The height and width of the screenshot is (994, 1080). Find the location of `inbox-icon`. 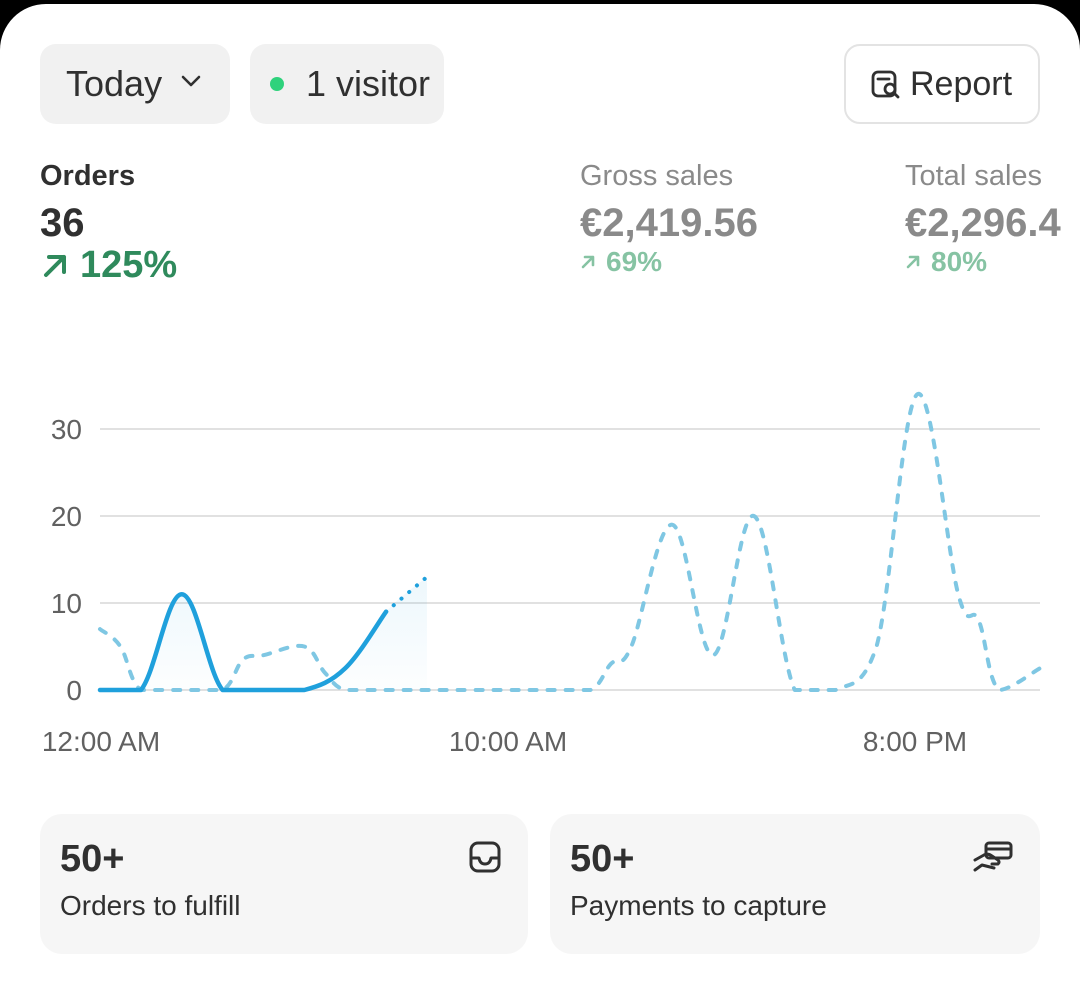

inbox-icon is located at coordinates (485, 857).